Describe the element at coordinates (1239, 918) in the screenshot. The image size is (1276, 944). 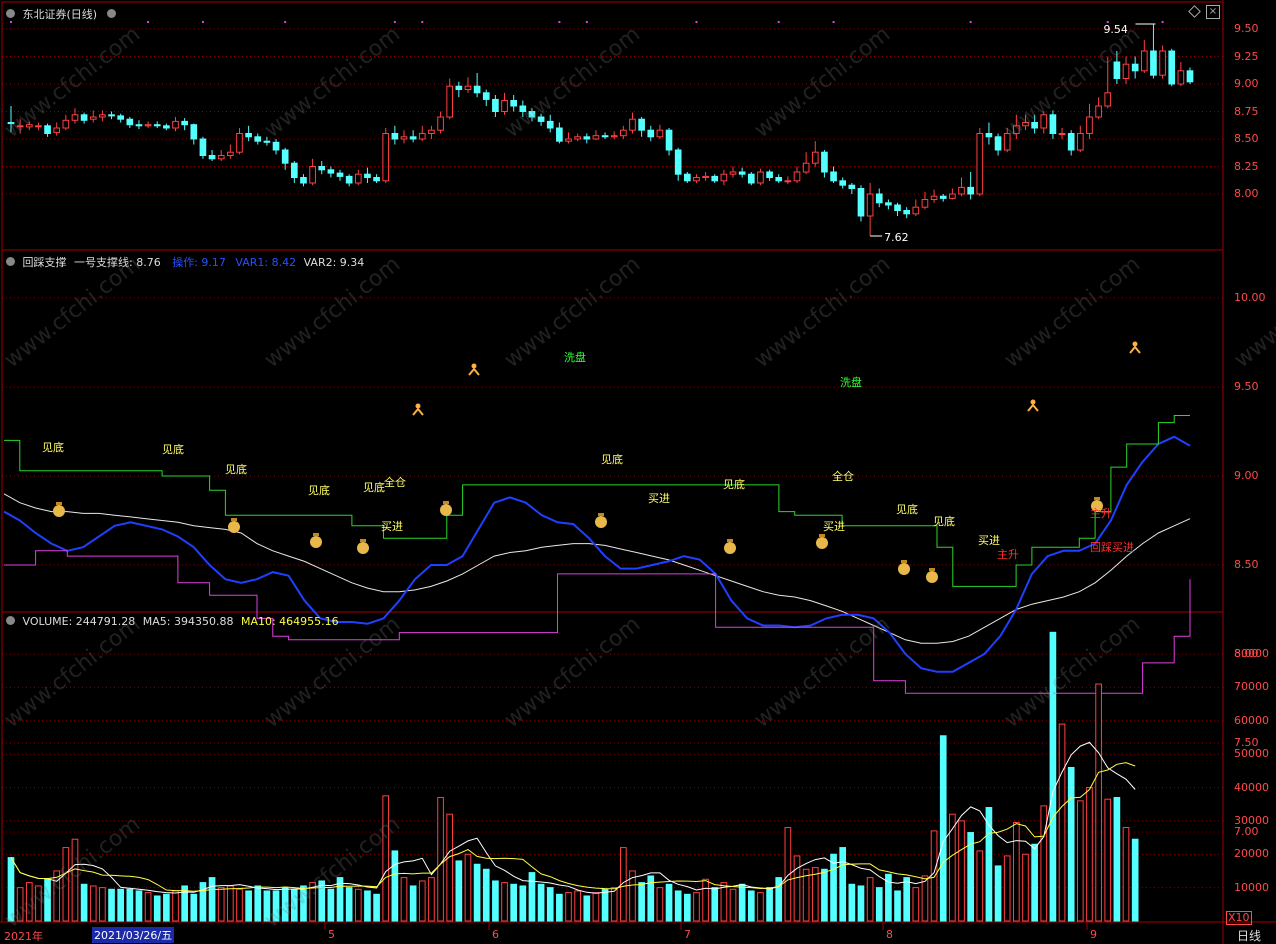
I see `volume-unit: X10` at that location.